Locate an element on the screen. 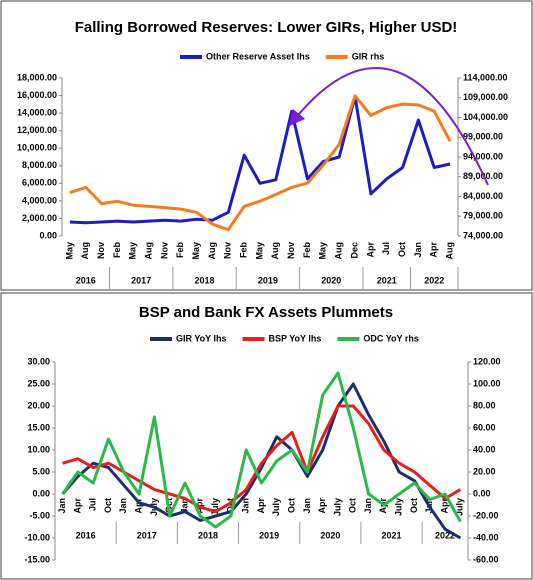 This screenshot has width=533, height=580. legend-label: ODC YoY rhs is located at coordinates (391, 338).